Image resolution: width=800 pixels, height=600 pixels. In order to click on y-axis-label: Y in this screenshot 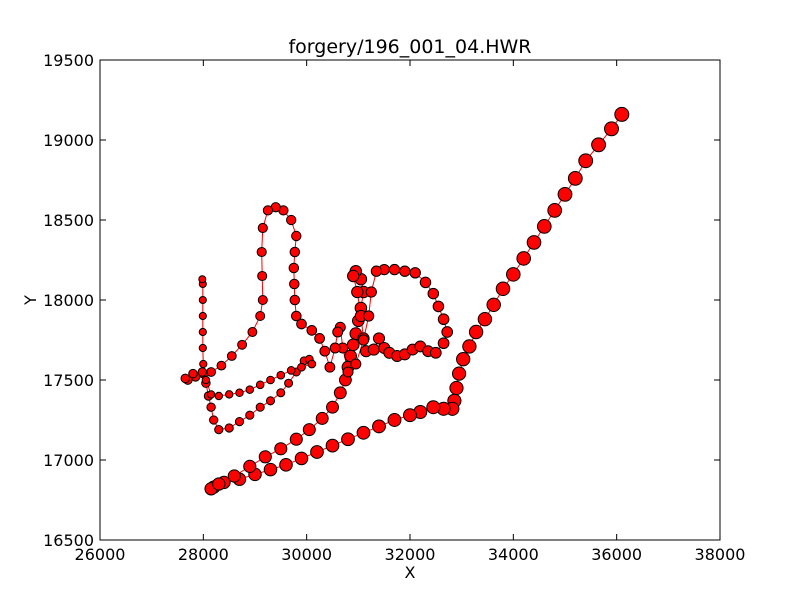, I will do `click(30, 300)`.